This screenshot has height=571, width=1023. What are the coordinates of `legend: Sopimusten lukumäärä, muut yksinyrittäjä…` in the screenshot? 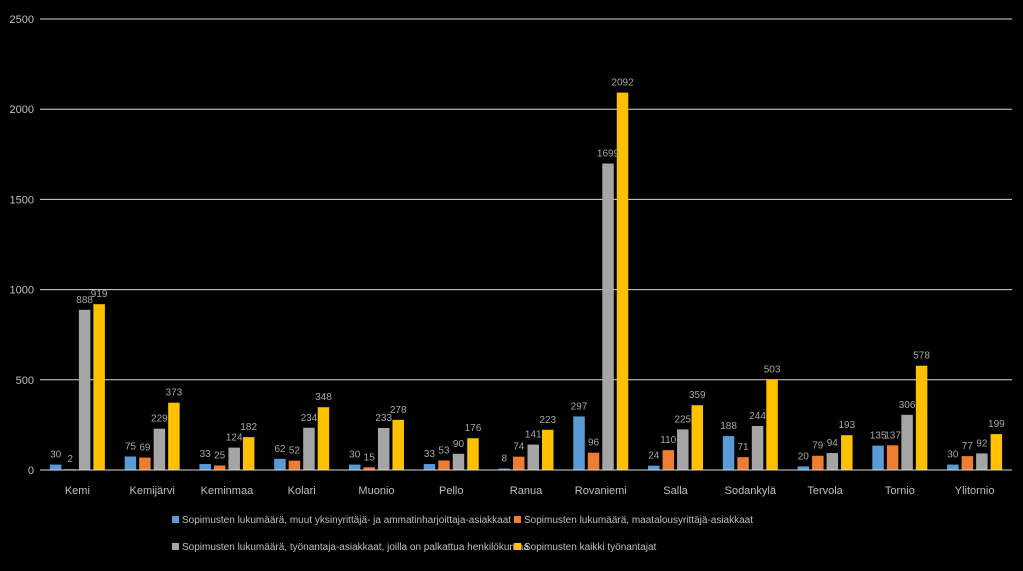 It's located at (462, 534).